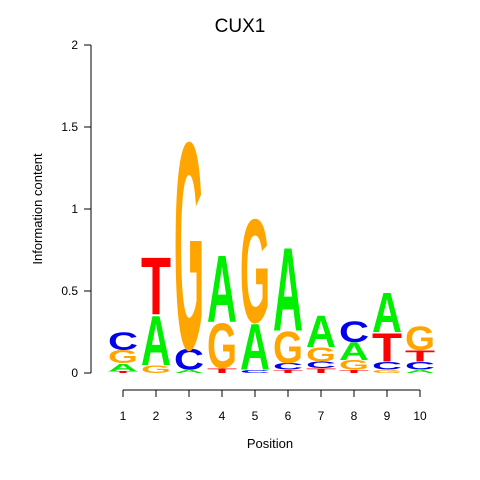  What do you see at coordinates (288, 416) in the screenshot?
I see `x-tick-label: 6` at bounding box center [288, 416].